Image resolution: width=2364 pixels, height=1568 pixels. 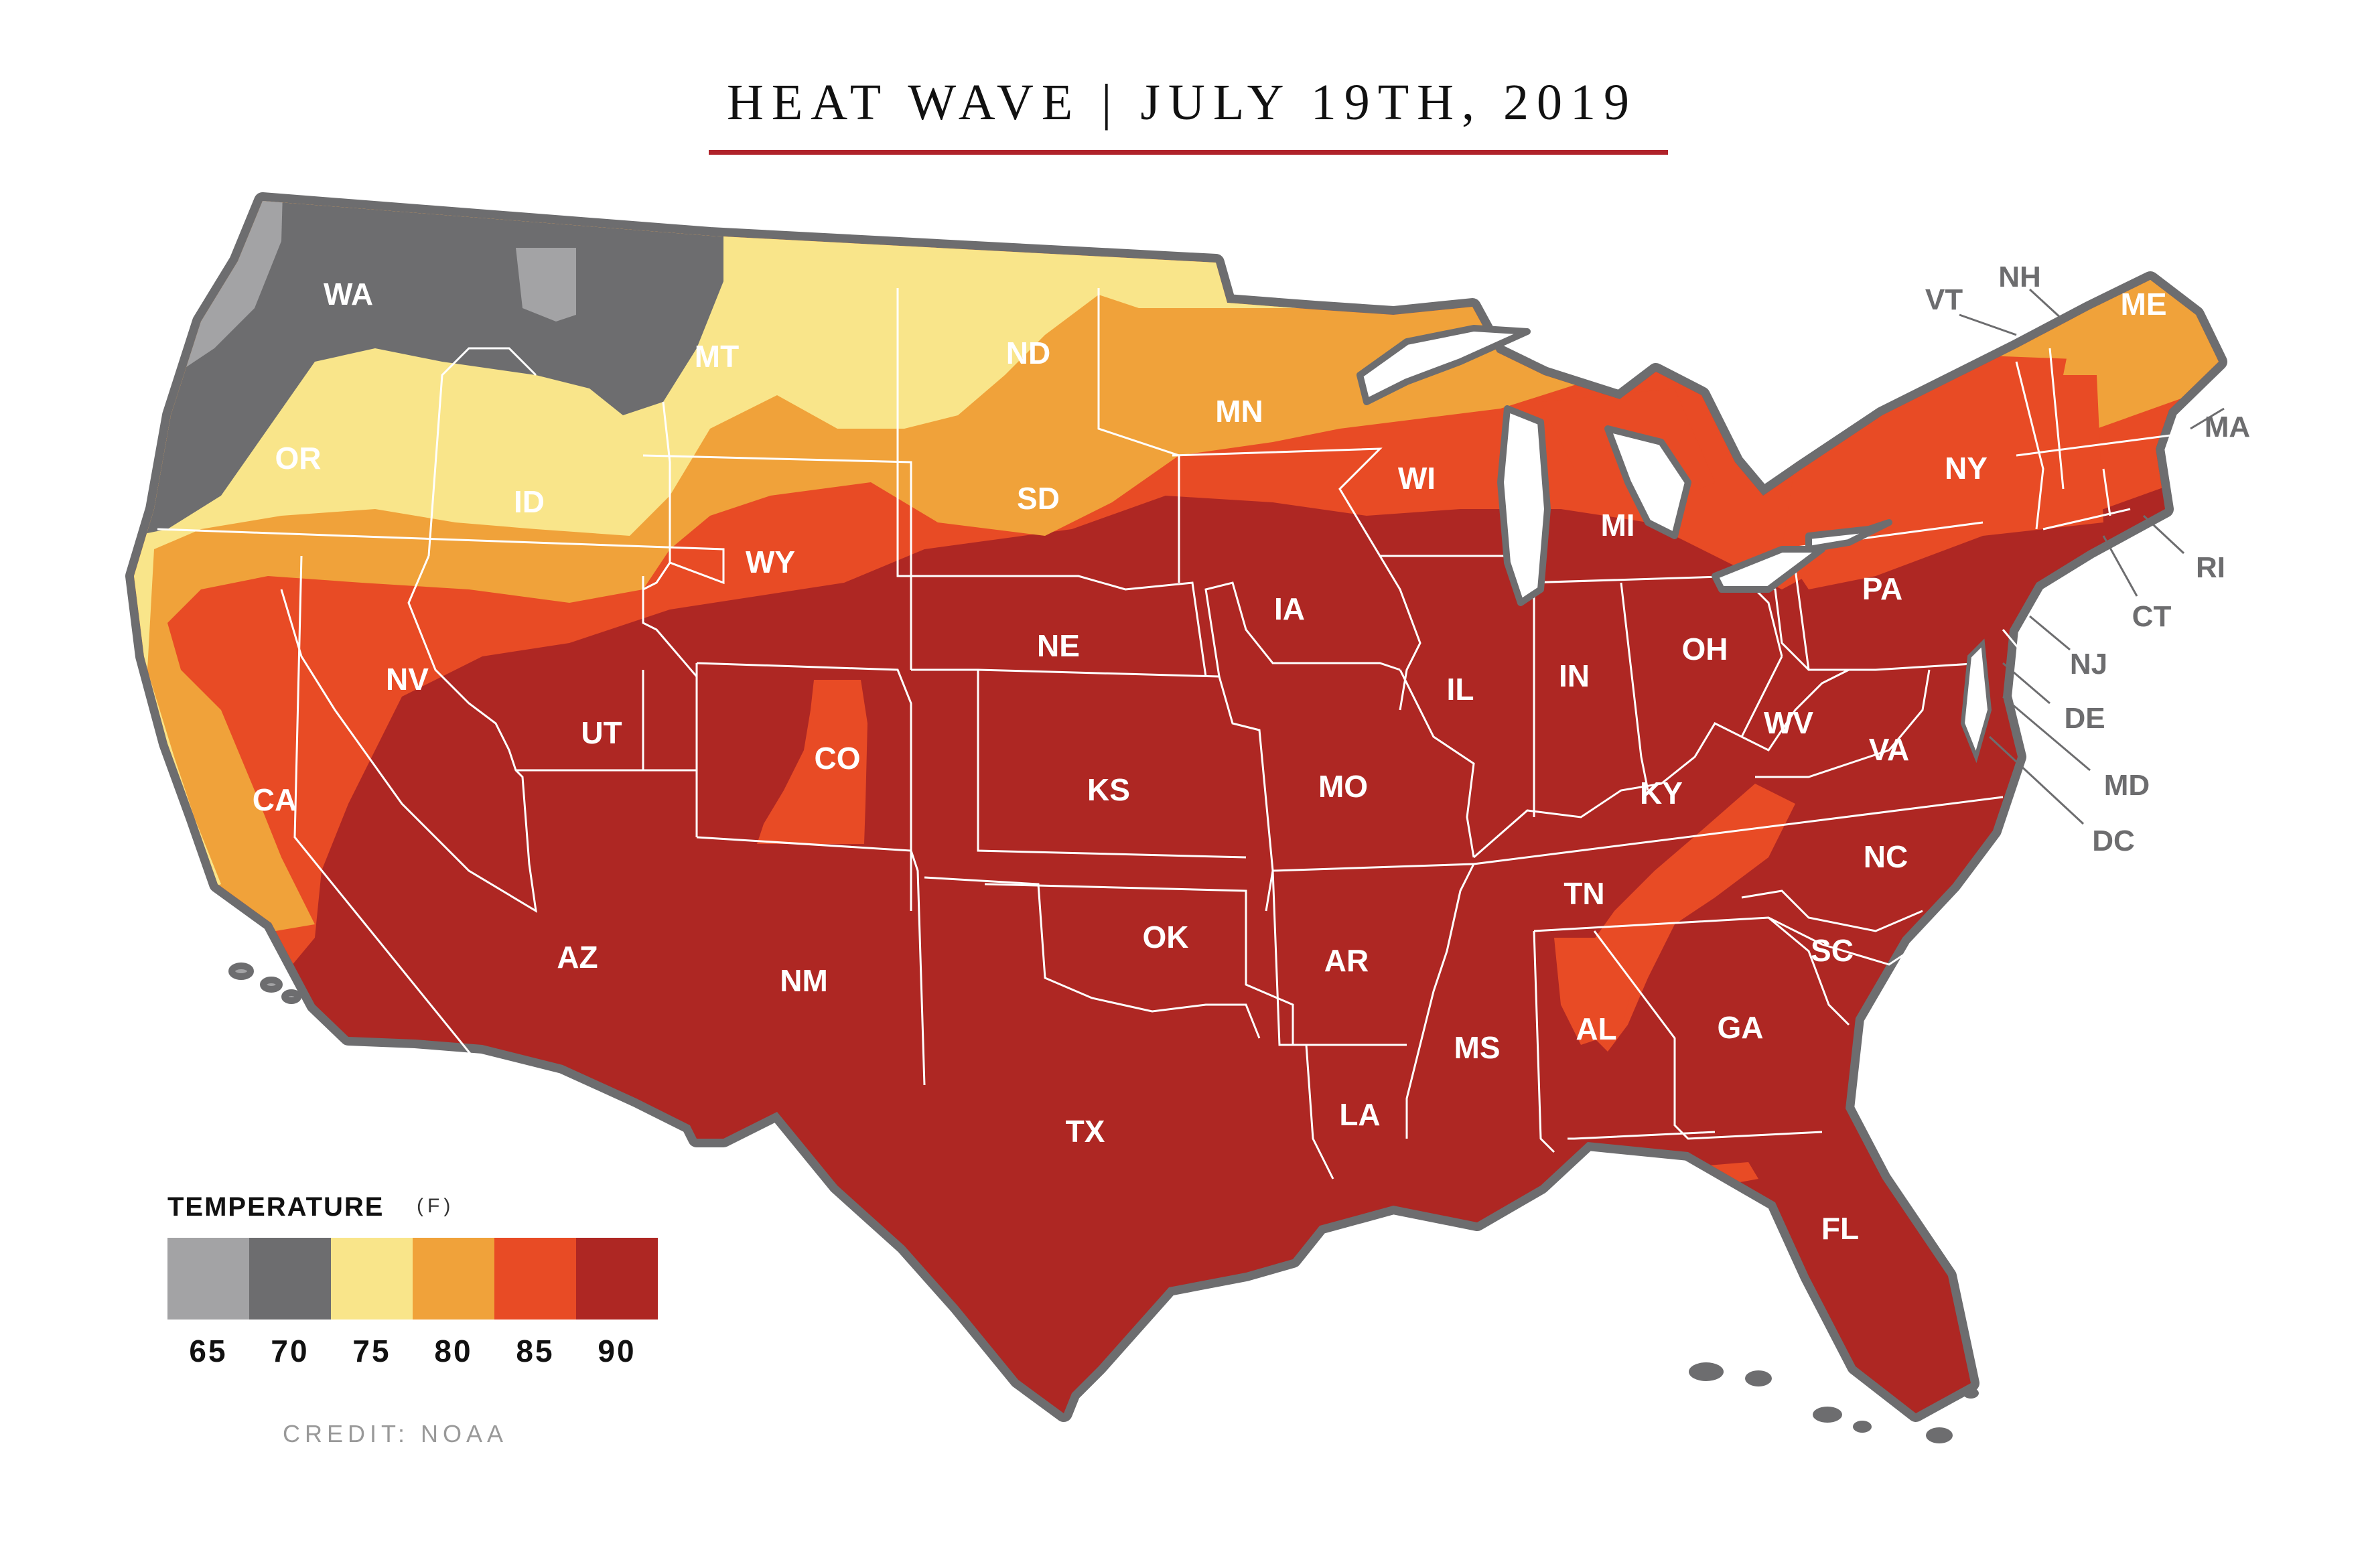 What do you see at coordinates (2120, 566) in the screenshot?
I see `leader-ct` at bounding box center [2120, 566].